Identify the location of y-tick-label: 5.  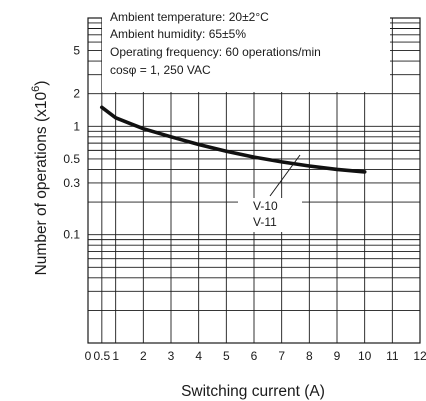
(76, 51).